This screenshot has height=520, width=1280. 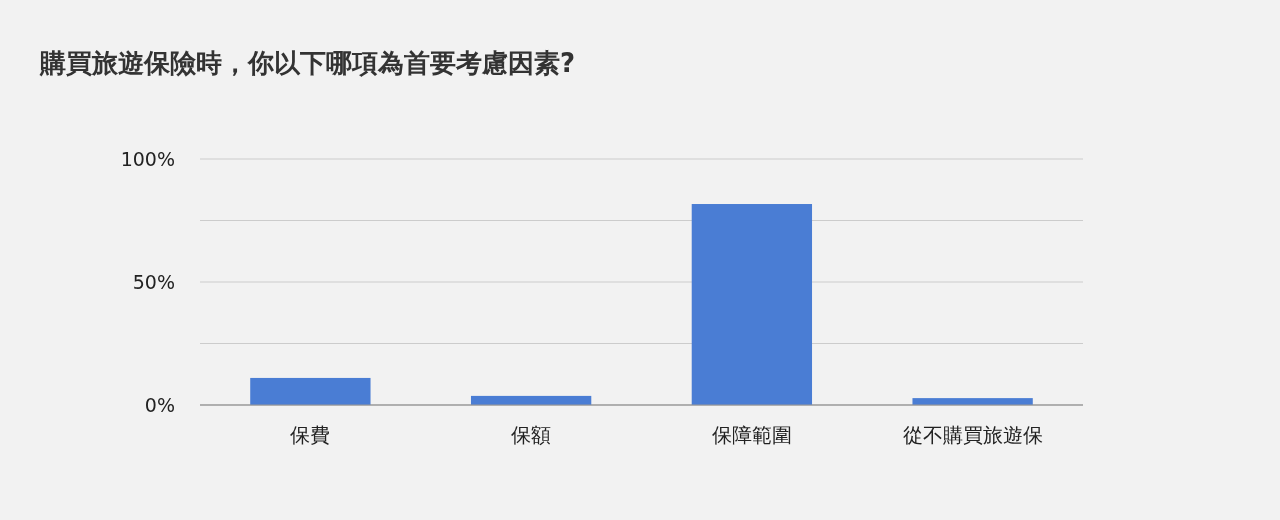 I want to click on chart-title: 購買旅遊保險時，你以下哪項為首要考慮因素?, so click(x=307, y=63).